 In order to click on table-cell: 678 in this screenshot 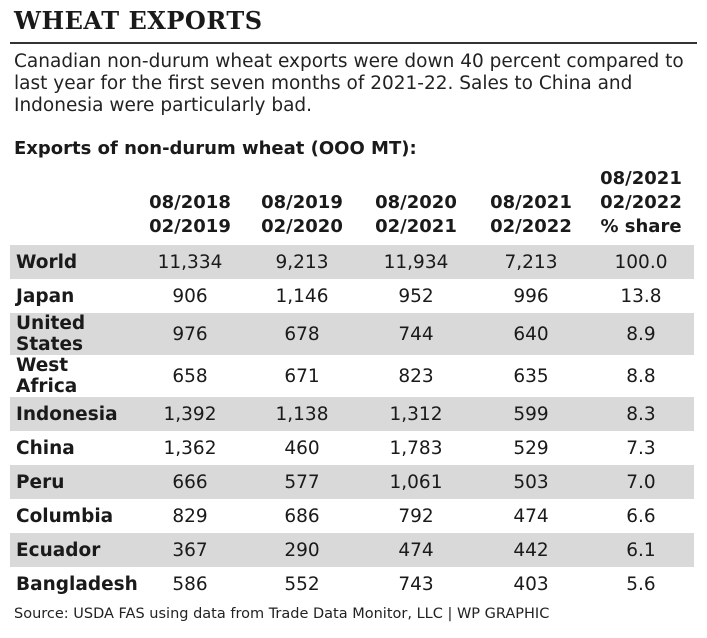, I will do `click(302, 334)`.